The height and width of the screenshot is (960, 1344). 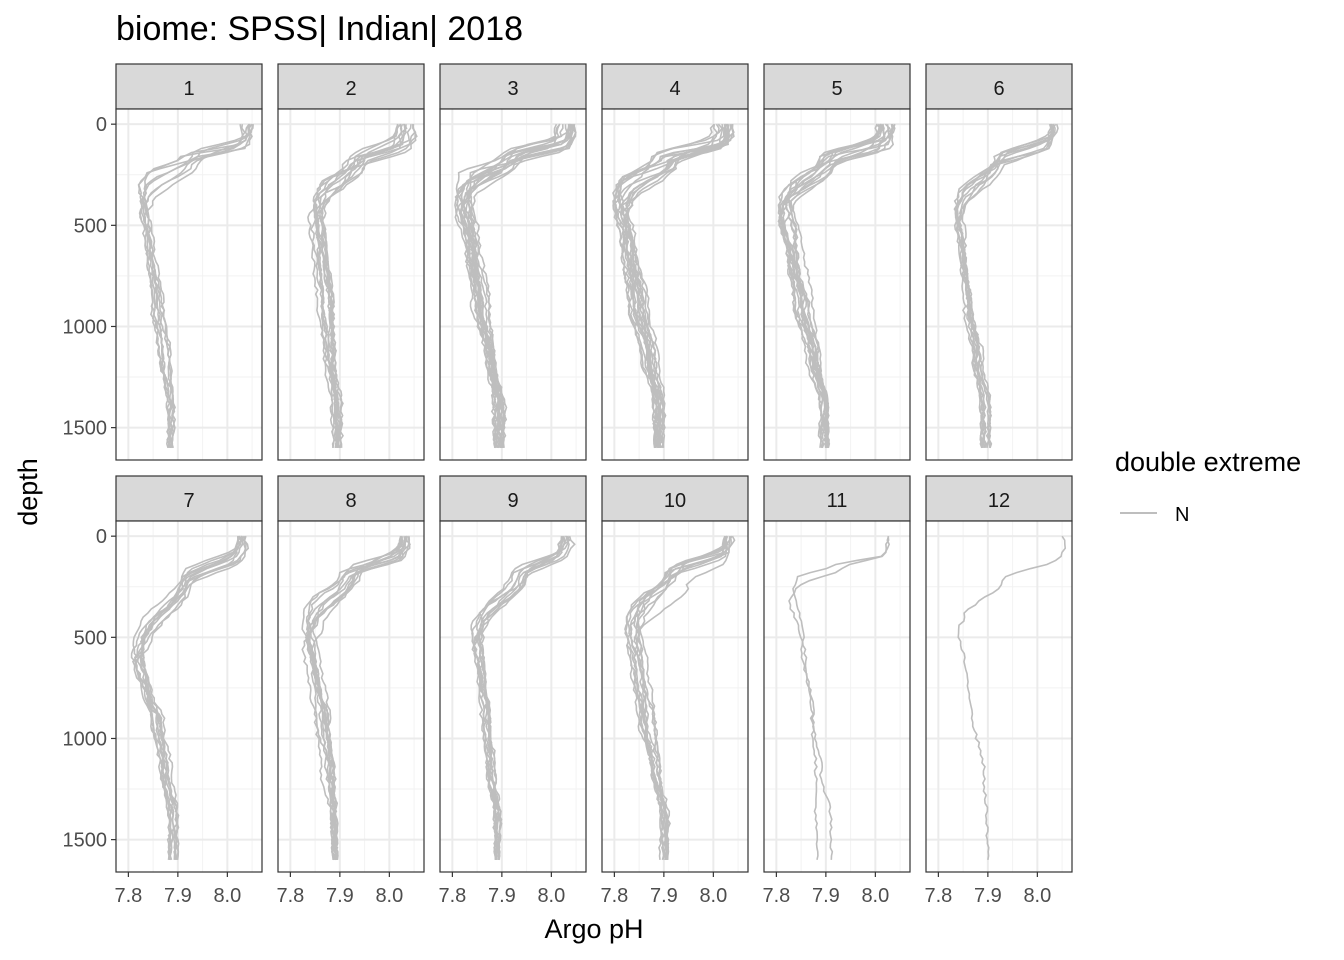 What do you see at coordinates (1208, 462) in the screenshot?
I see `legend-title: double extreme` at bounding box center [1208, 462].